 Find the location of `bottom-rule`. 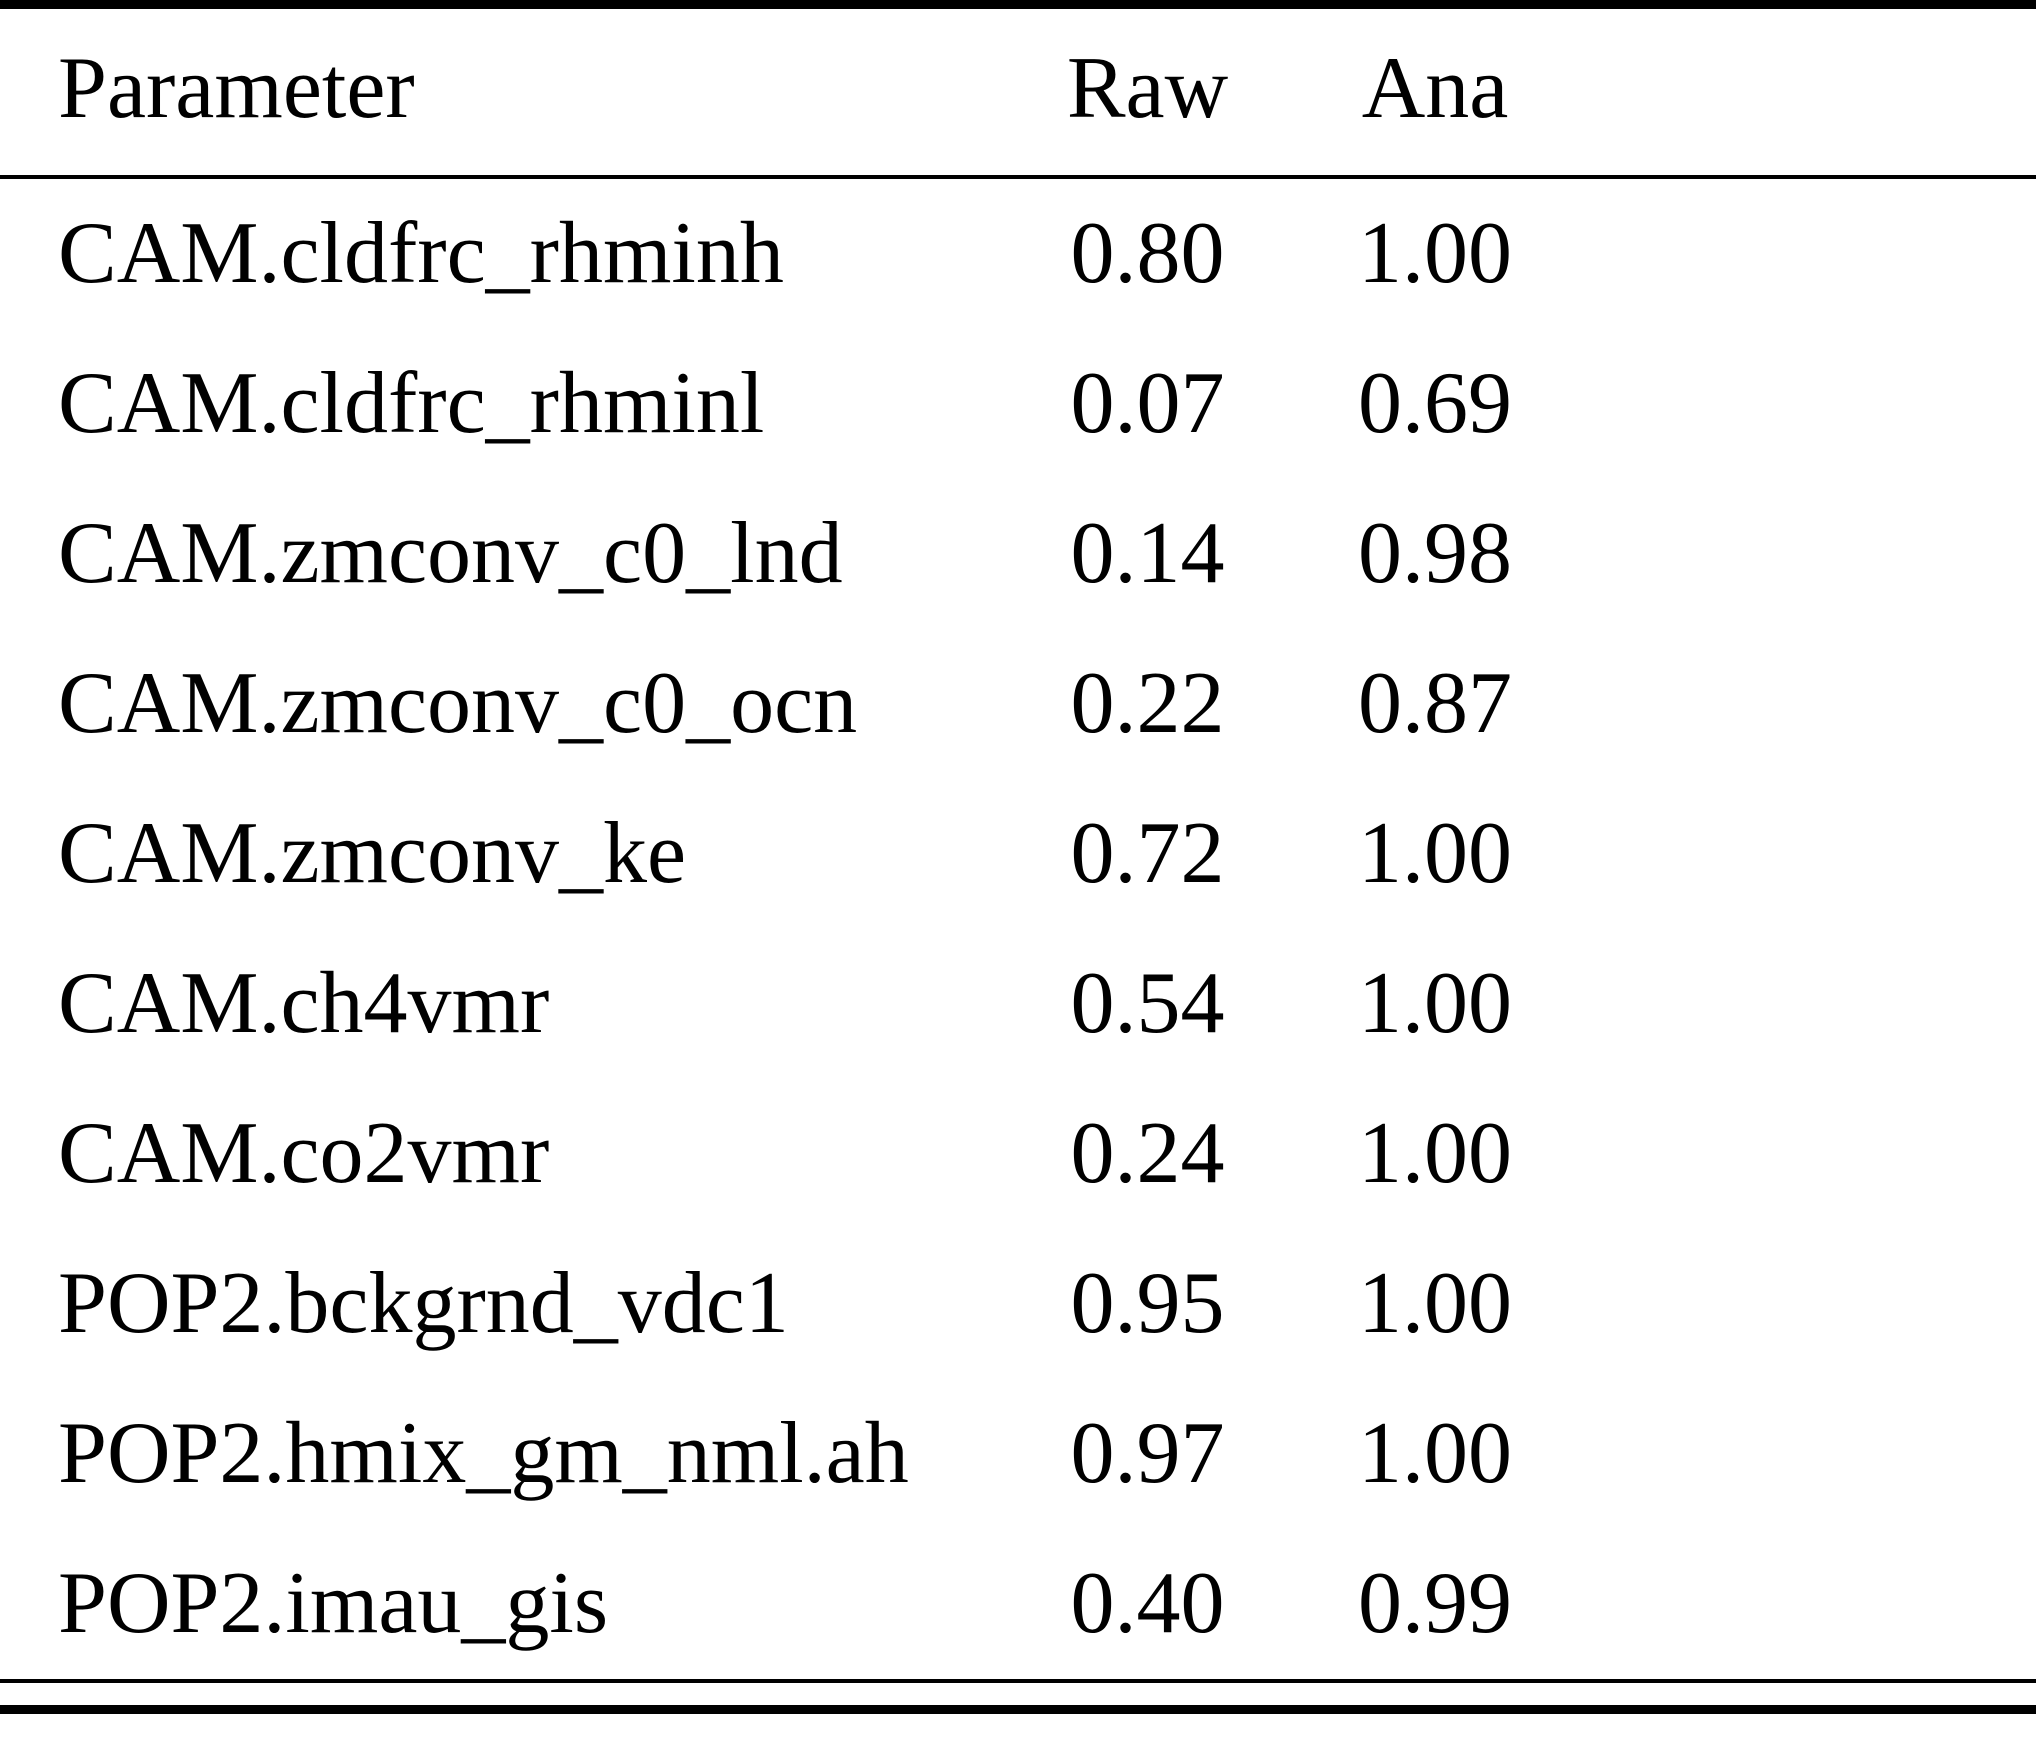

bottom-rule is located at coordinates (1018, 1709).